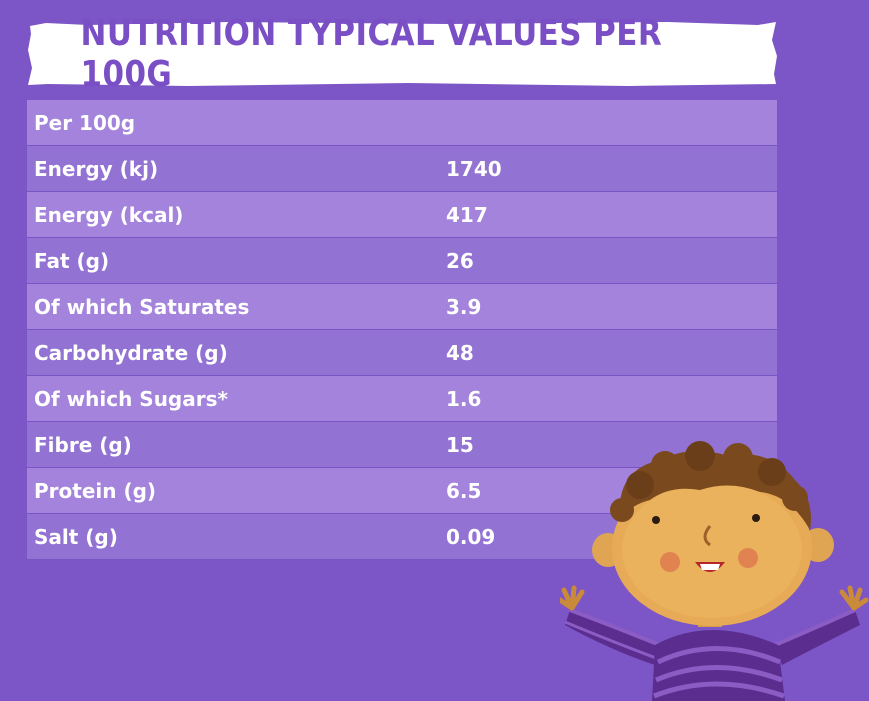  I want to click on header-label: Per 100g, so click(85, 122).